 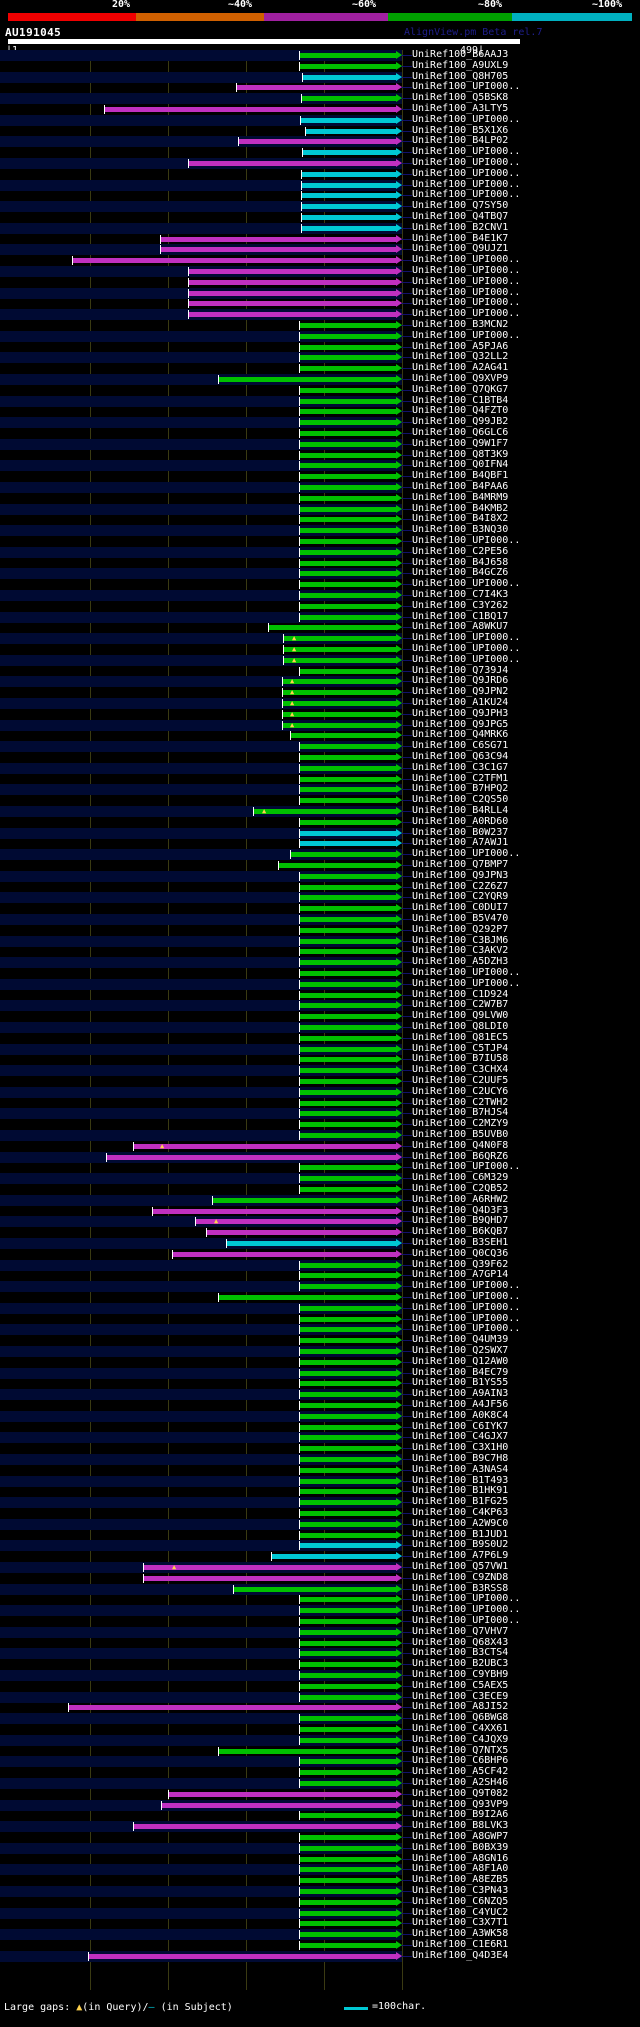 What do you see at coordinates (460, 821) in the screenshot?
I see `hit-label: UniRef100_A0RD60` at bounding box center [460, 821].